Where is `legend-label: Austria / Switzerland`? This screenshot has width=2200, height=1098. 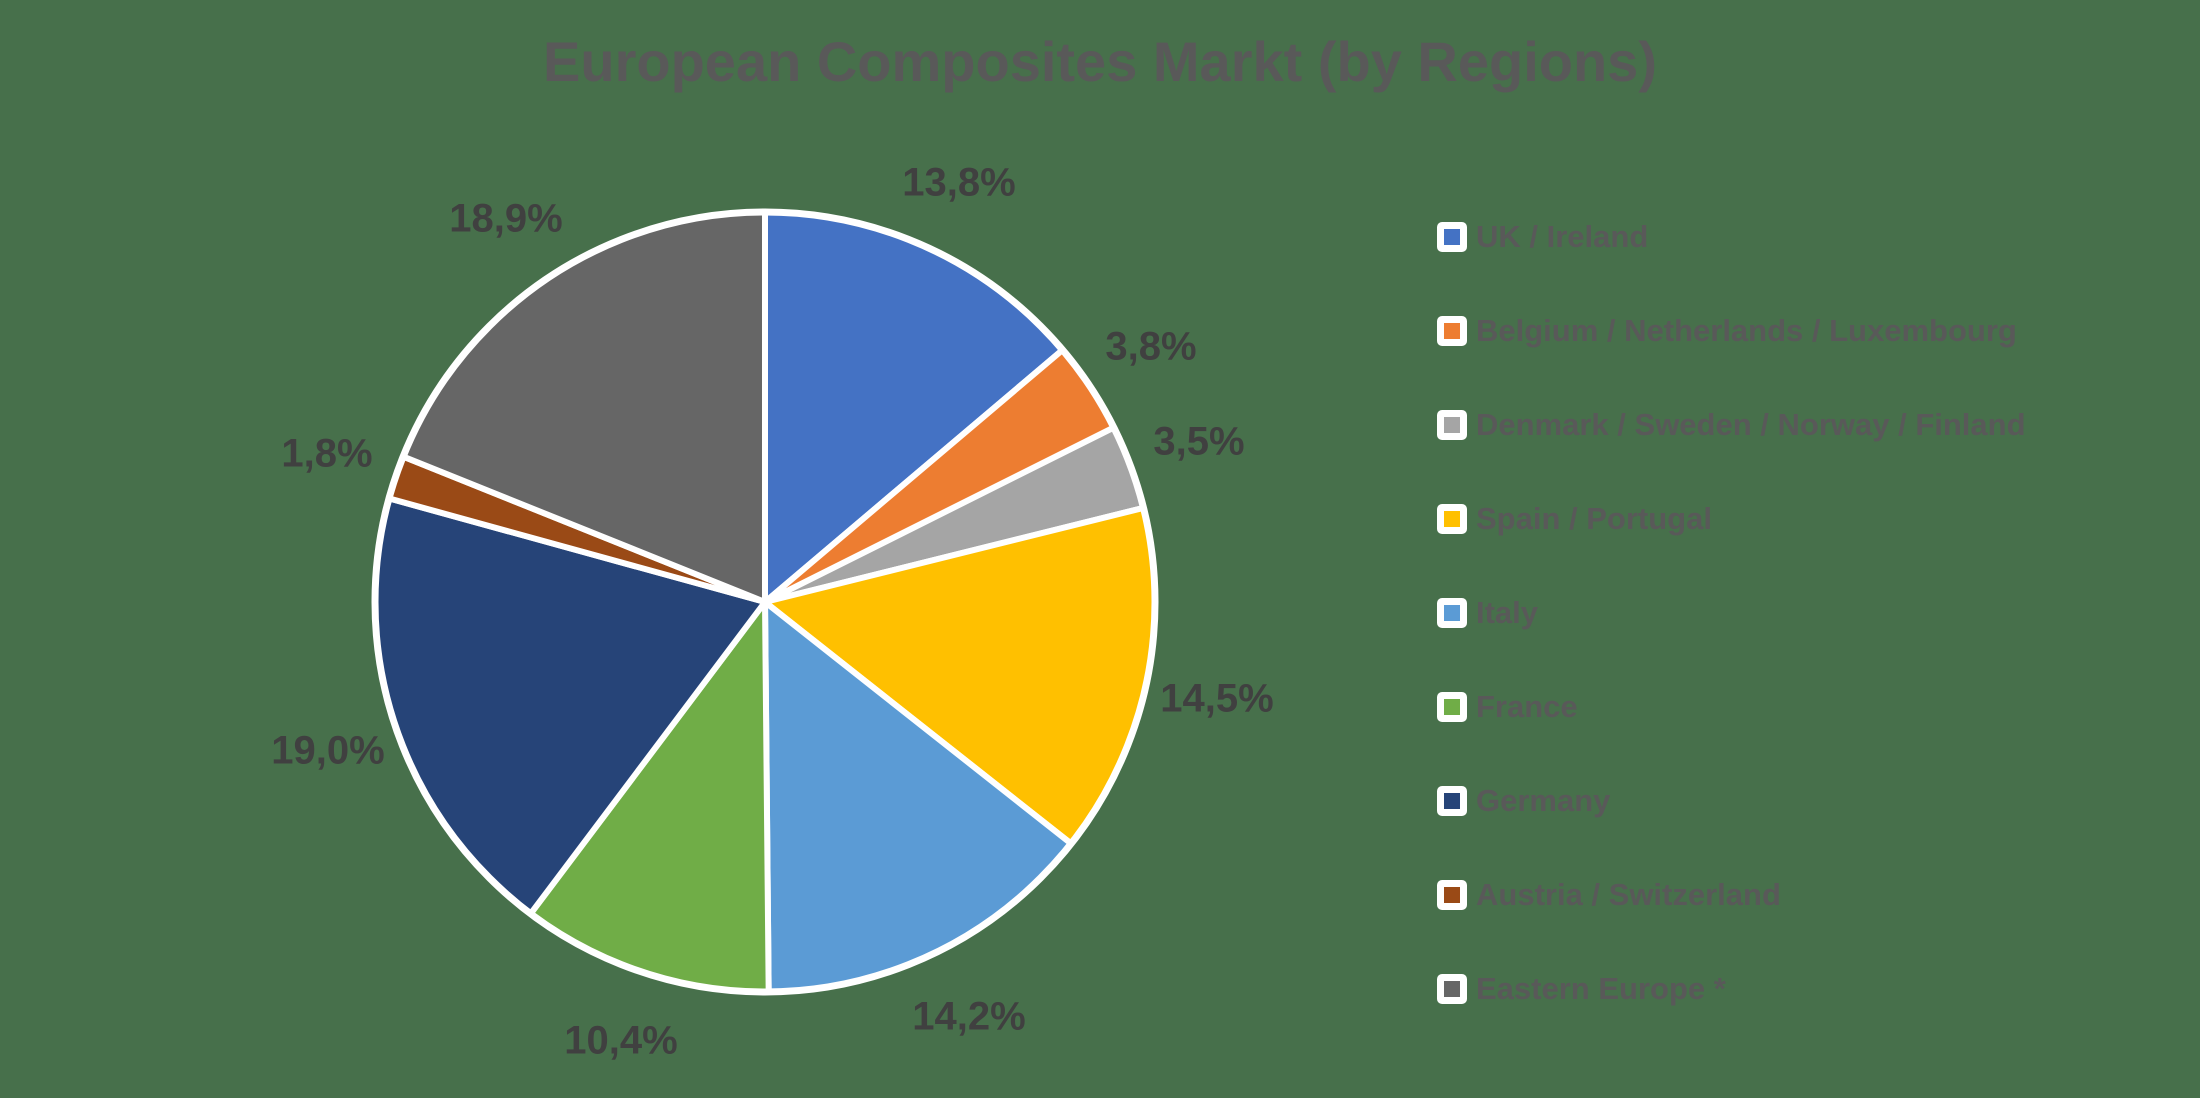
legend-label: Austria / Switzerland is located at coordinates (1628, 894).